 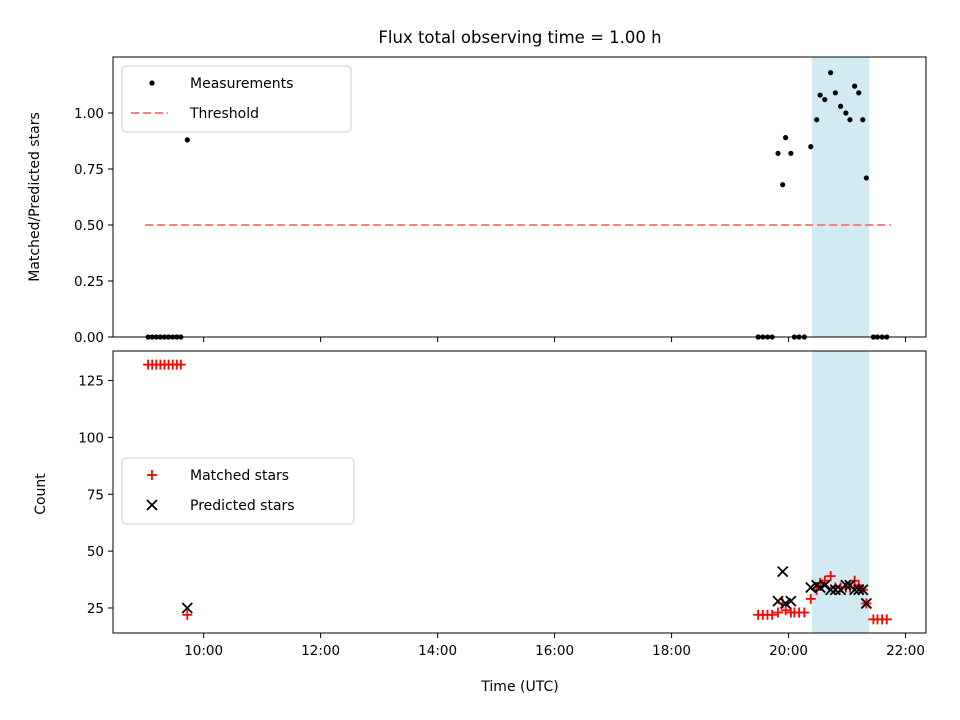 I want to click on bottom-legend-box, so click(x=238, y=491).